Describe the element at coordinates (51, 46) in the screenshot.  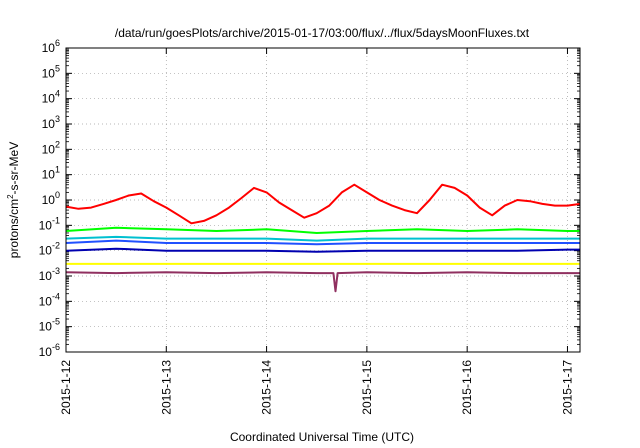
I see `y-tick-label: 10⁶` at that location.